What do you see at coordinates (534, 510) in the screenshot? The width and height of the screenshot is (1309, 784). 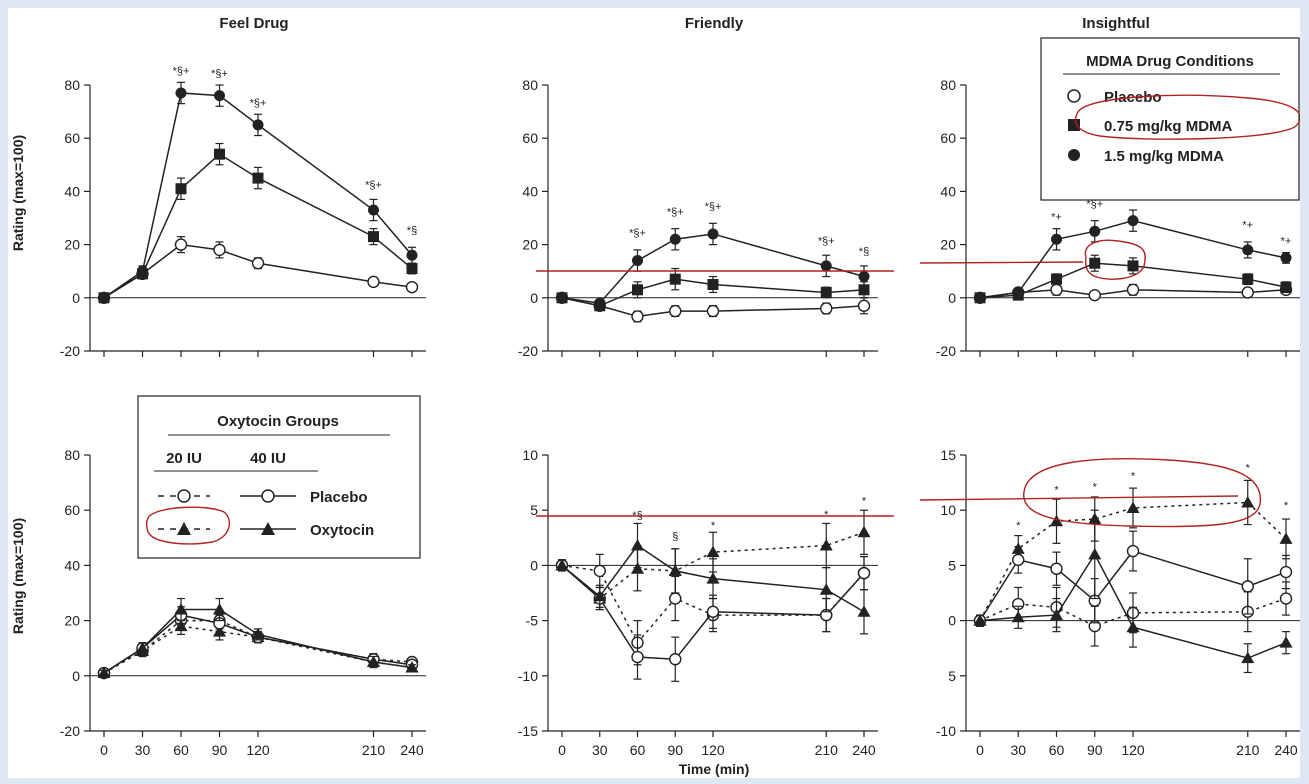 I see `y-tick-label: 5` at bounding box center [534, 510].